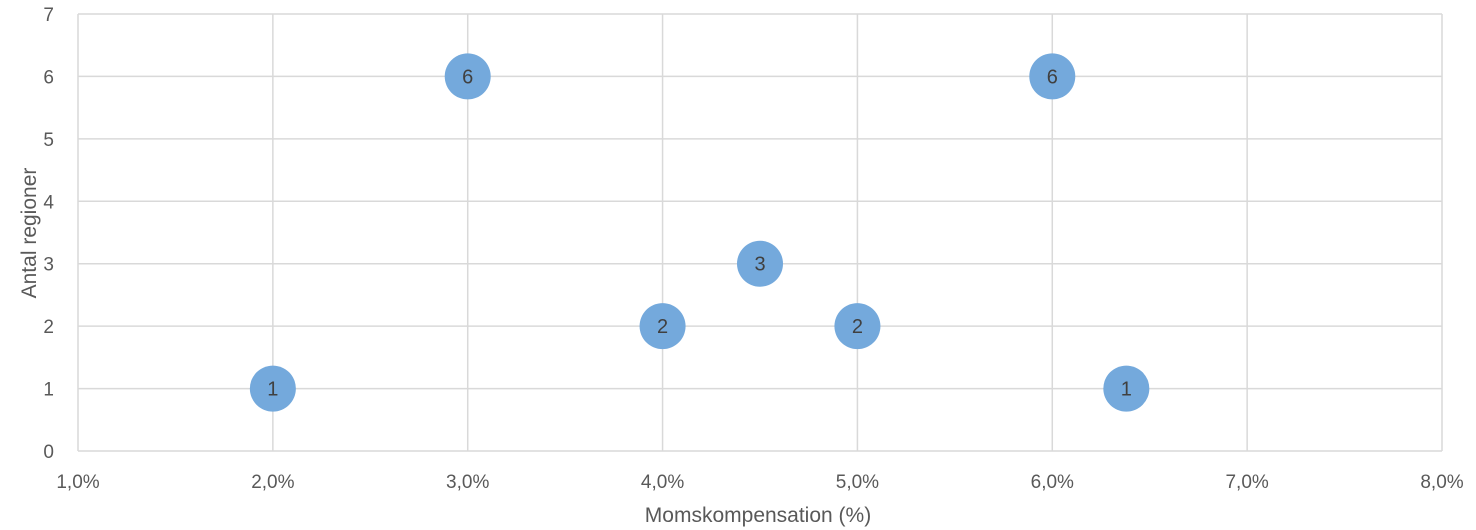 Image resolution: width=1476 pixels, height=530 pixels. Describe the element at coordinates (1052, 482) in the screenshot. I see `x-tick-label: 6,0%` at that location.